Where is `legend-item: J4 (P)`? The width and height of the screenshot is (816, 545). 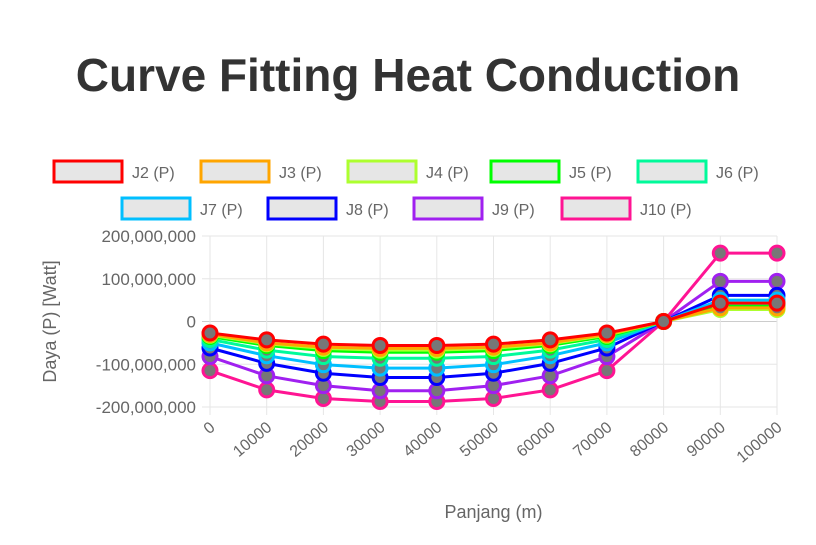
legend-item: J4 (P) is located at coordinates (407, 171).